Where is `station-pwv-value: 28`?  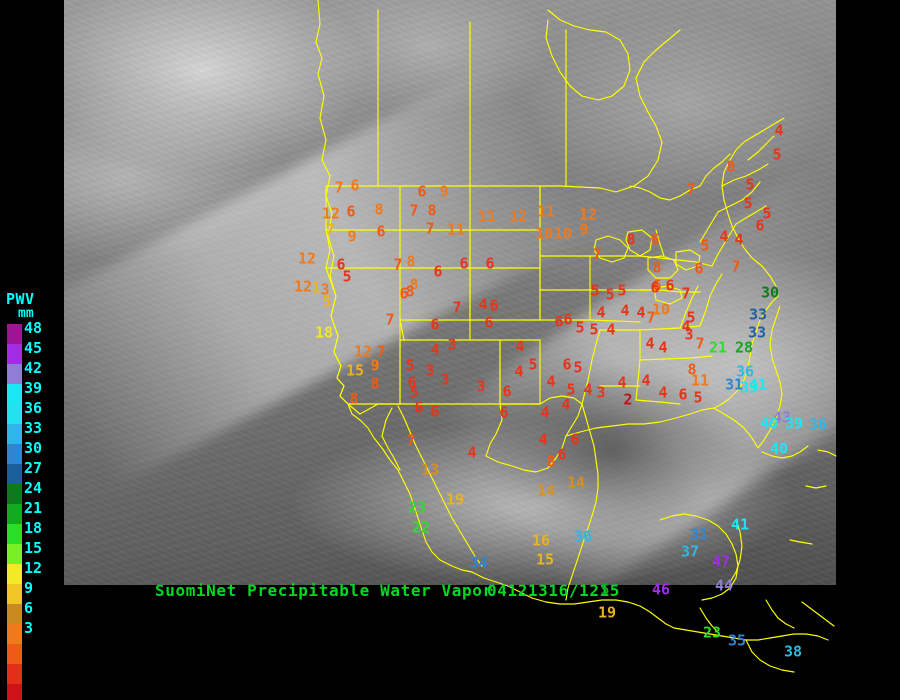
station-pwv-value: 28 is located at coordinates (744, 347).